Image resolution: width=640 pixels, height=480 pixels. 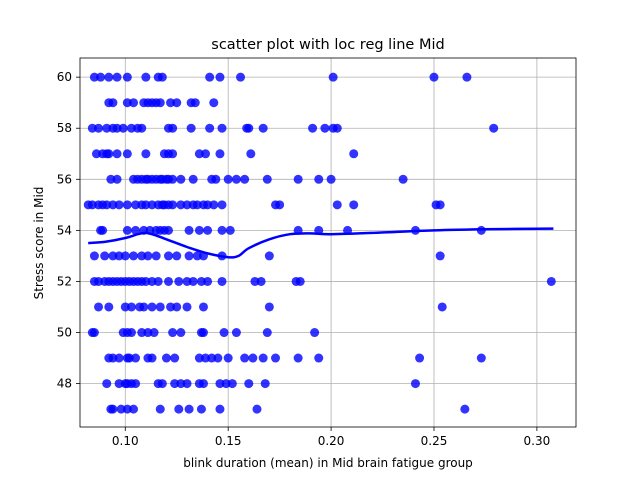 What do you see at coordinates (64, 281) in the screenshot?
I see `y-tick-label: 52` at bounding box center [64, 281].